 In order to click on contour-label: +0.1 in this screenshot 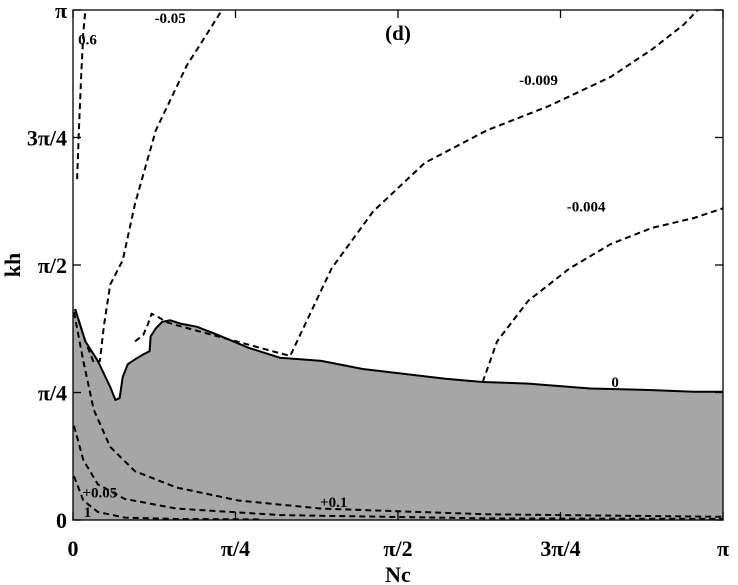, I will do `click(333, 503)`.